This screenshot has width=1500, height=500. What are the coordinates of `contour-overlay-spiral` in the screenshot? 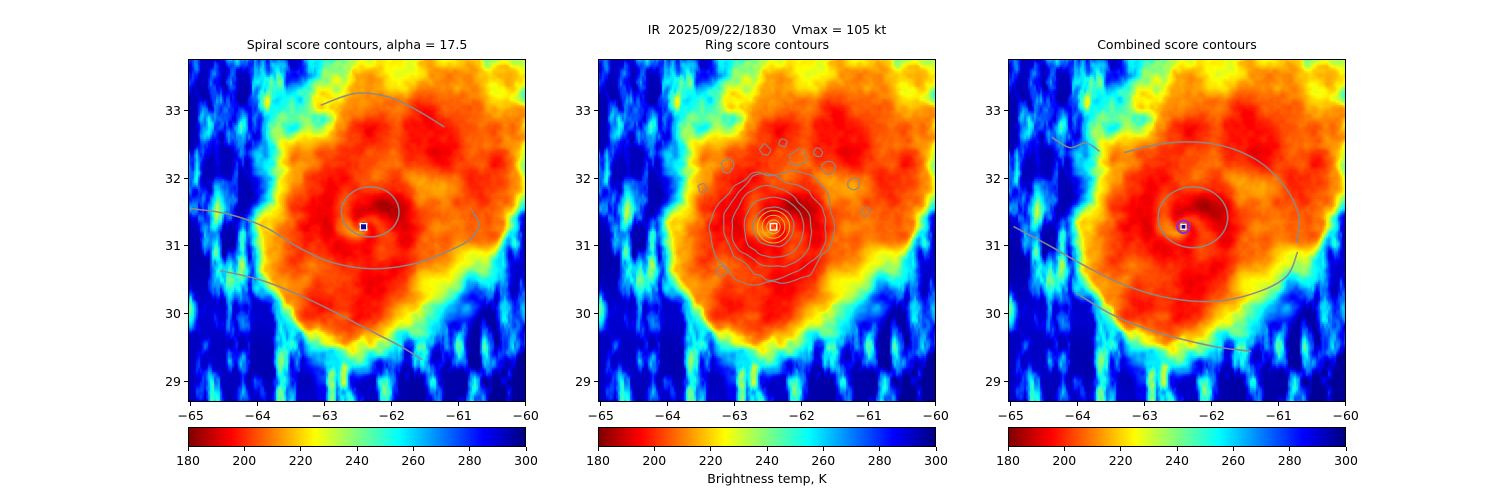 It's located at (334, 226).